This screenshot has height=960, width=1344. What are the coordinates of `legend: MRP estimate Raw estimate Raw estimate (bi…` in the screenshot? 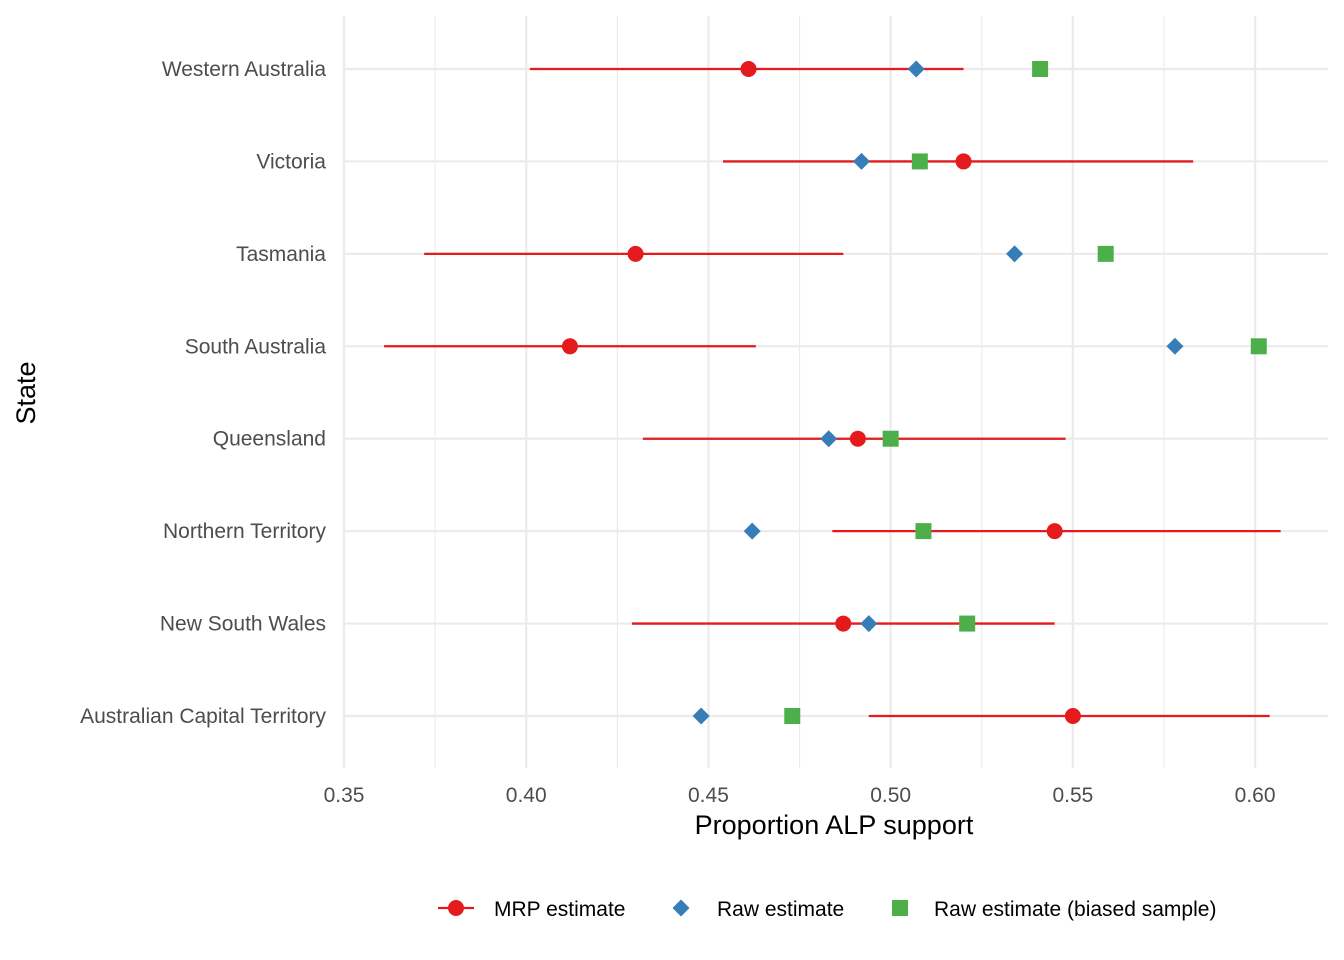 It's located at (827, 909).